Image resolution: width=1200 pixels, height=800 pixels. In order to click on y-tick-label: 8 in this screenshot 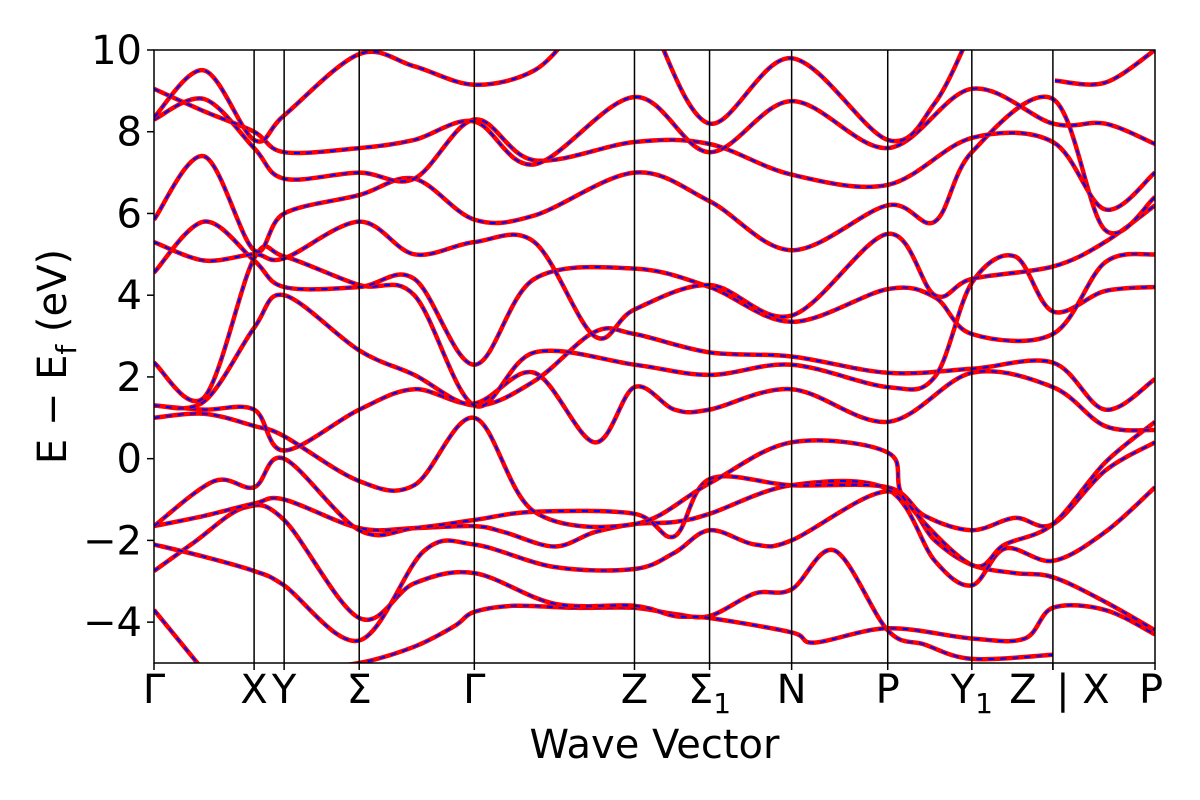, I will do `click(129, 133)`.